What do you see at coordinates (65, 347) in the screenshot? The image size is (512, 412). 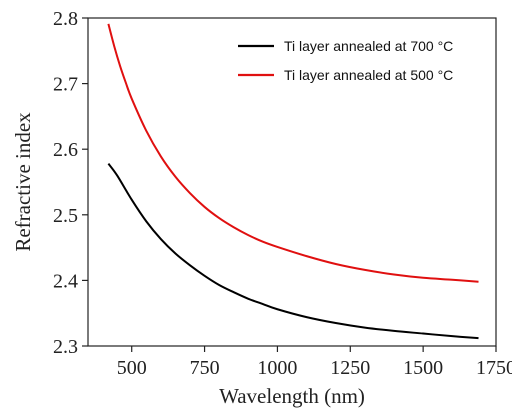 I see `y-tick-label: 2.3` at bounding box center [65, 347].